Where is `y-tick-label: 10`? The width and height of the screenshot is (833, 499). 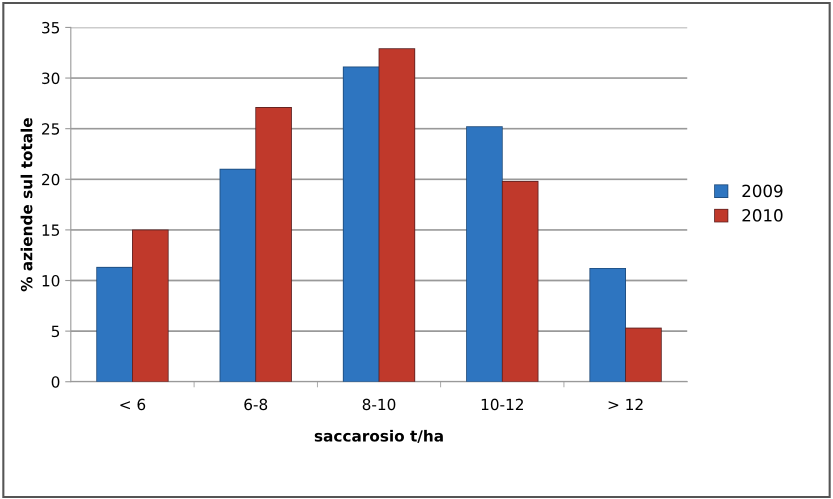 y-tick-label: 10 is located at coordinates (51, 280).